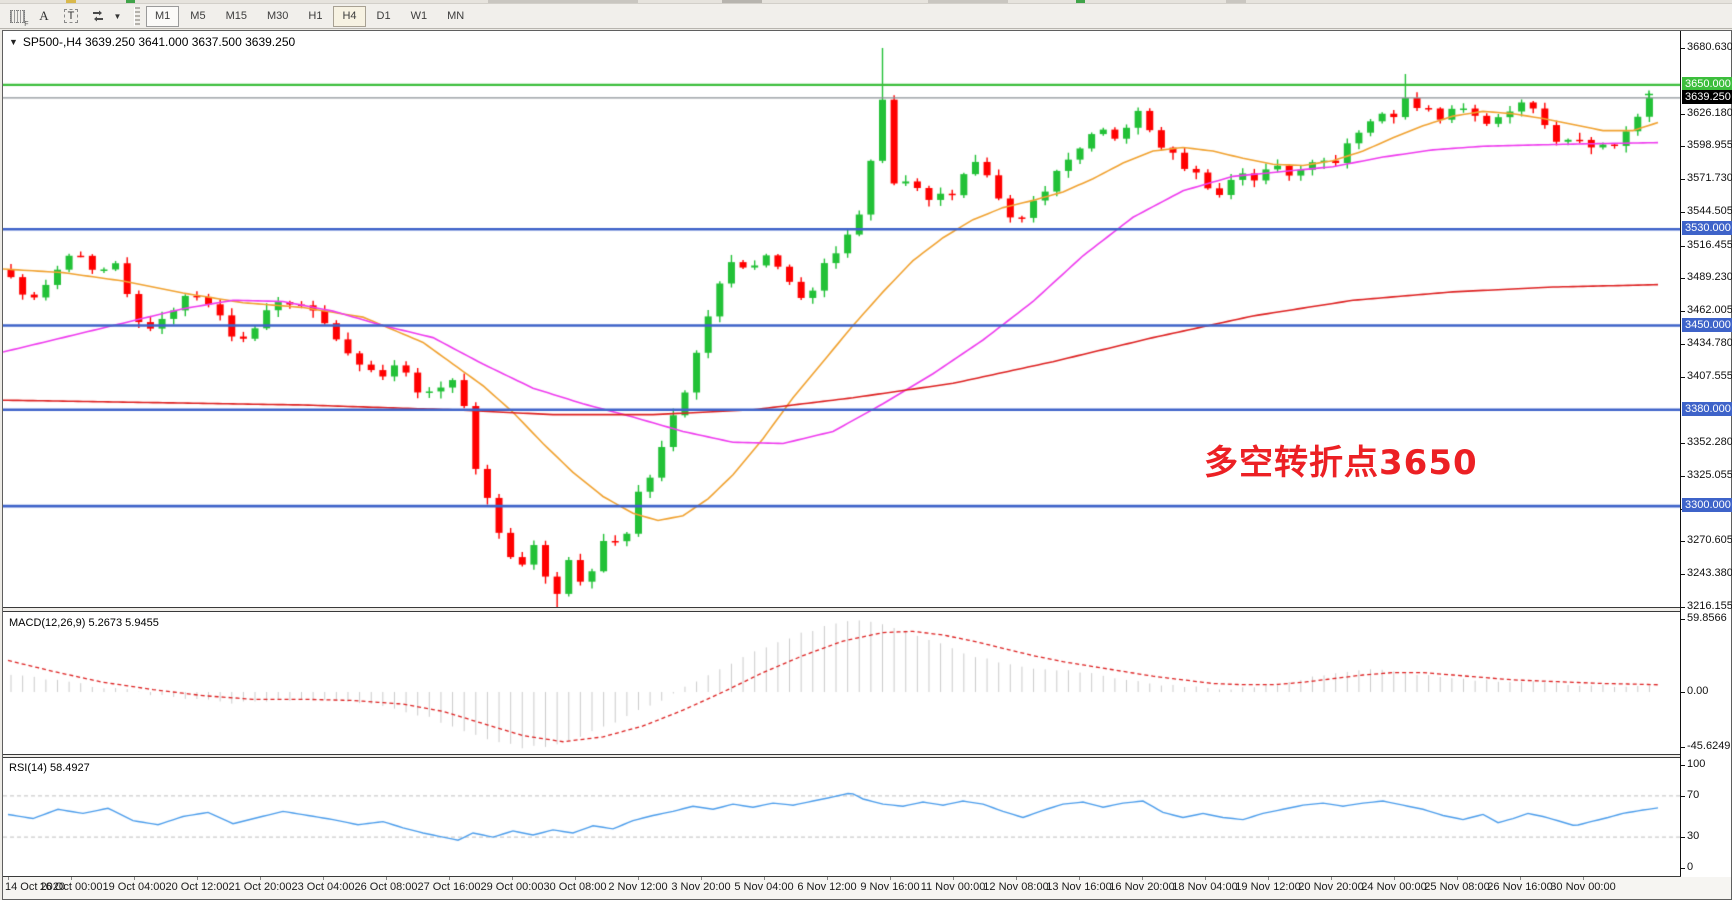 Image resolution: width=1732 pixels, height=900 pixels. What do you see at coordinates (1707, 96) in the screenshot?
I see `current-price-label: 3639.250` at bounding box center [1707, 96].